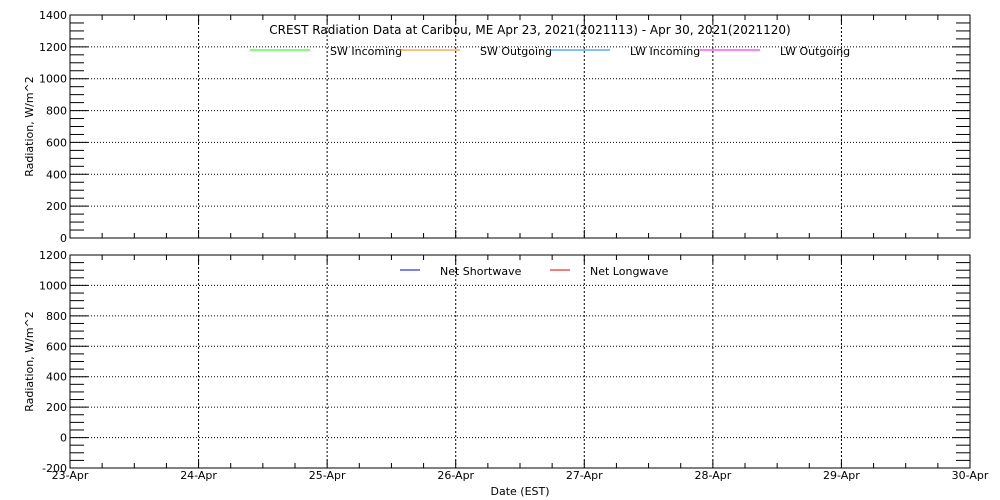 The image size is (1000, 500). Describe the element at coordinates (815, 51) in the screenshot. I see `legend-label: LW Outgoing` at that location.